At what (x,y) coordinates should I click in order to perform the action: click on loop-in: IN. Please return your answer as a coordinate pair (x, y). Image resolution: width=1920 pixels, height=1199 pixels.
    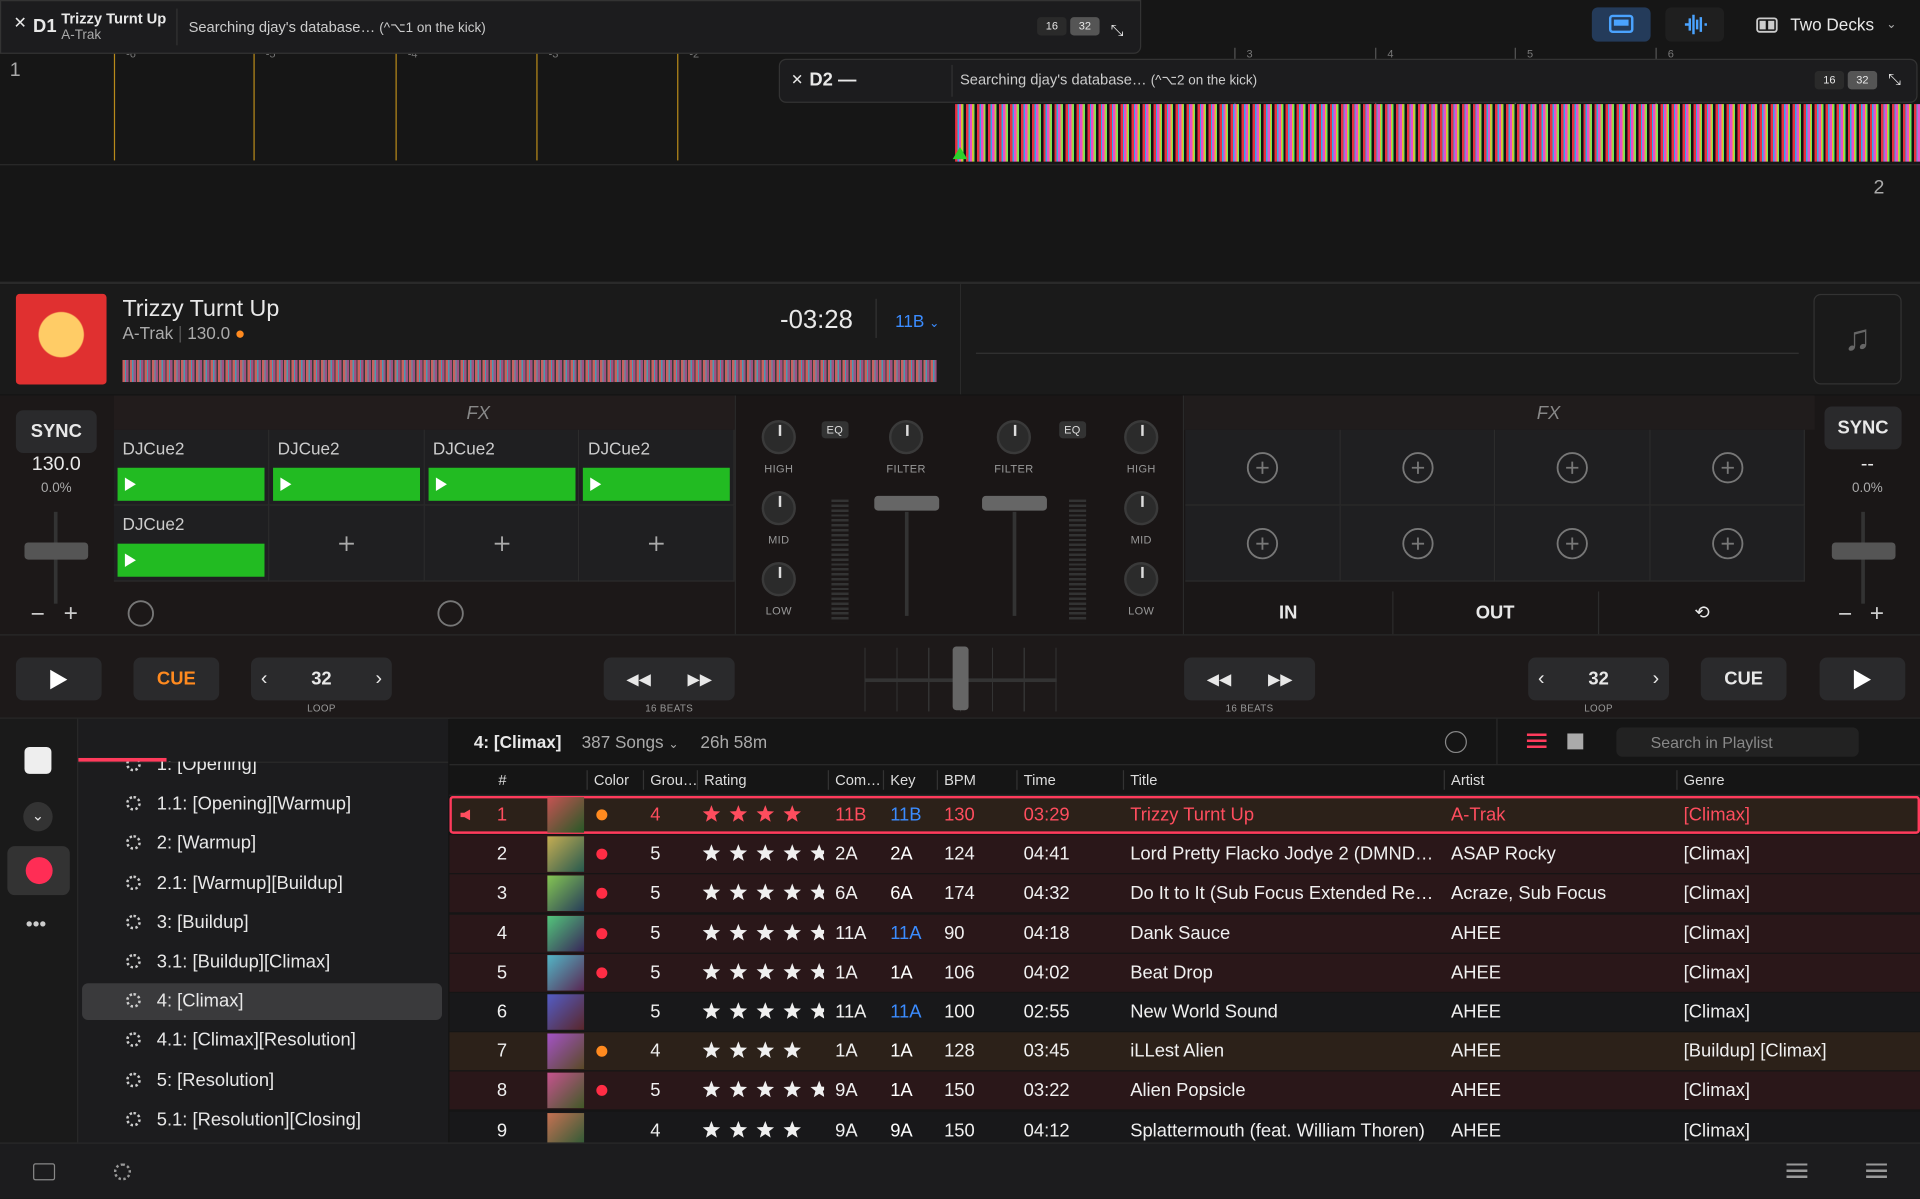
    Looking at the image, I should click on (1289, 613).